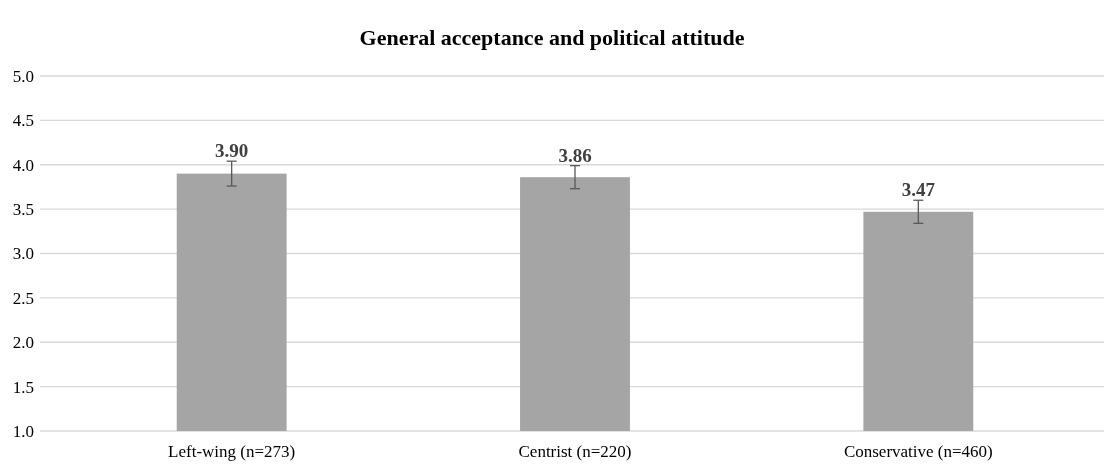 Image resolution: width=1104 pixels, height=469 pixels. Describe the element at coordinates (23, 387) in the screenshot. I see `y-tick-label: 1.5` at that location.